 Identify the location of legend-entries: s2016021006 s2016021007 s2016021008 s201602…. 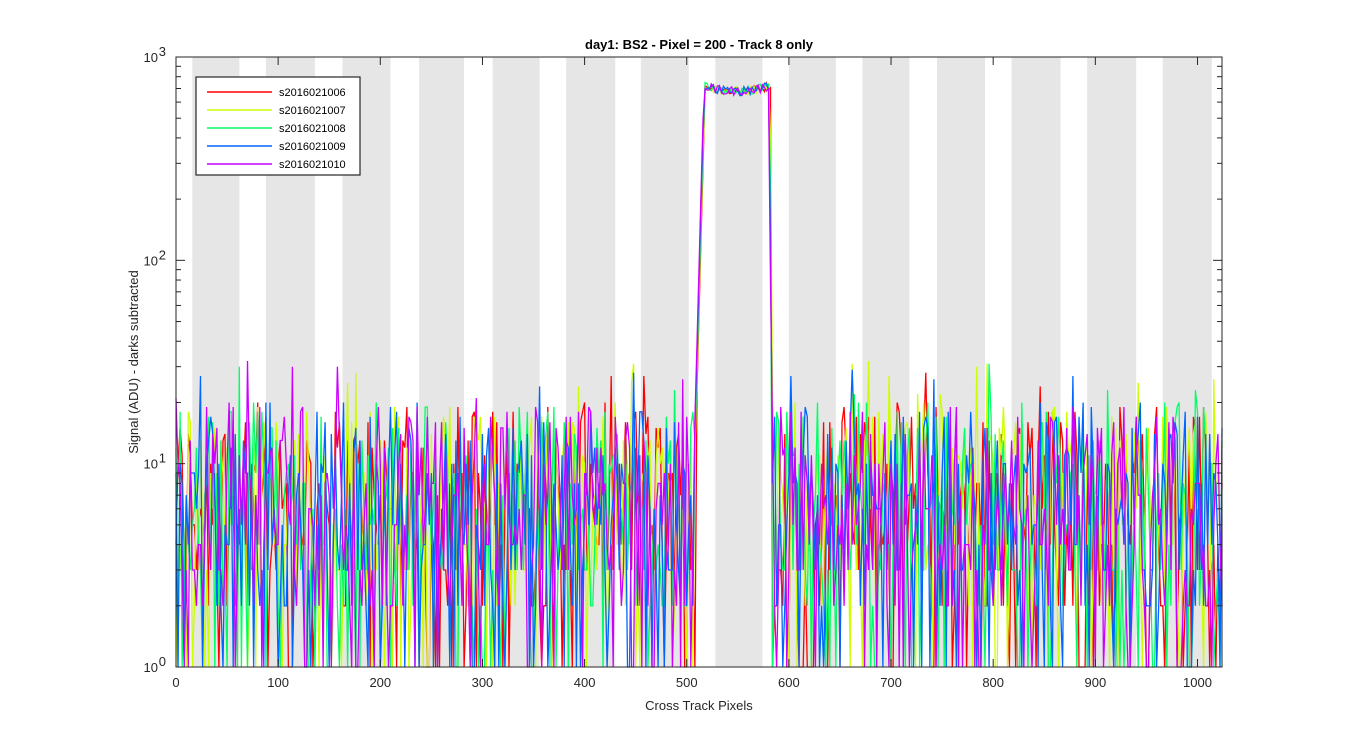
(276, 129).